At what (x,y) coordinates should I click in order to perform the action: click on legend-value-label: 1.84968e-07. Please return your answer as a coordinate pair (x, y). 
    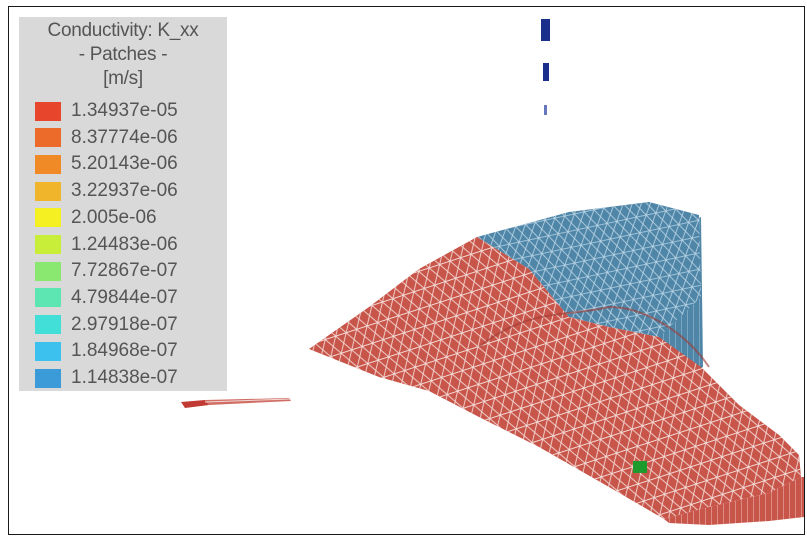
    Looking at the image, I should click on (124, 351).